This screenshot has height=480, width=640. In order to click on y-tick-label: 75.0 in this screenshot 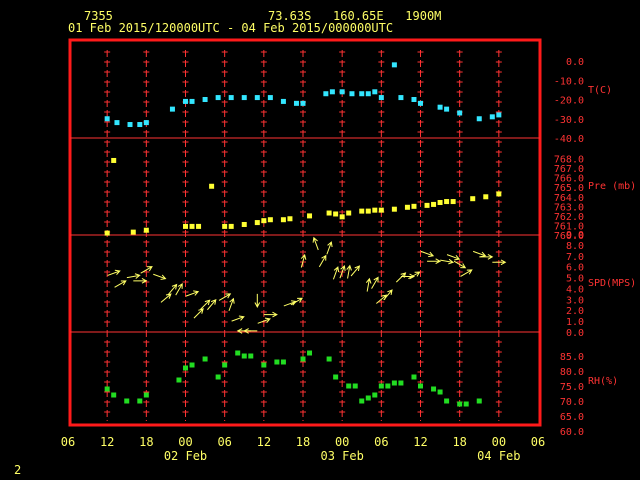, I will do `click(572, 387)`.